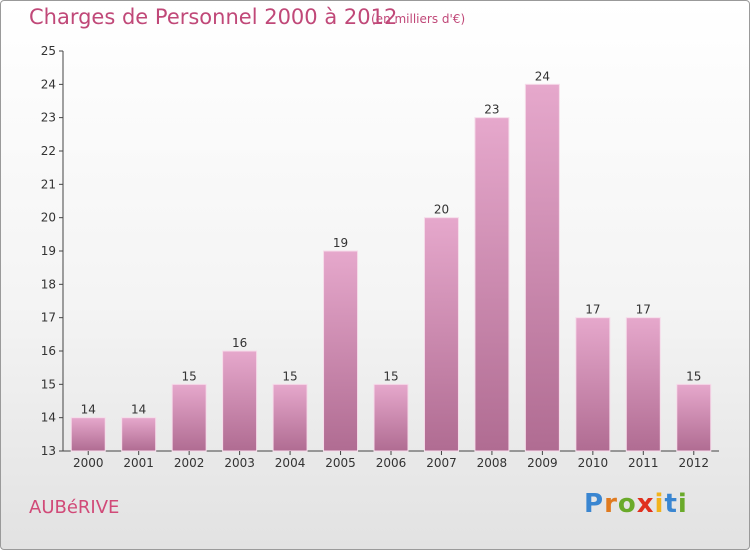  I want to click on y-tick-label: 14, so click(48, 418).